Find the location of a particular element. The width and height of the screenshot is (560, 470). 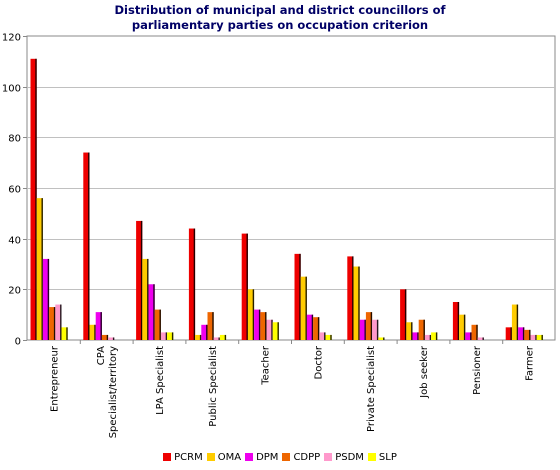

y-tick-label: 80 is located at coordinates (14, 139).